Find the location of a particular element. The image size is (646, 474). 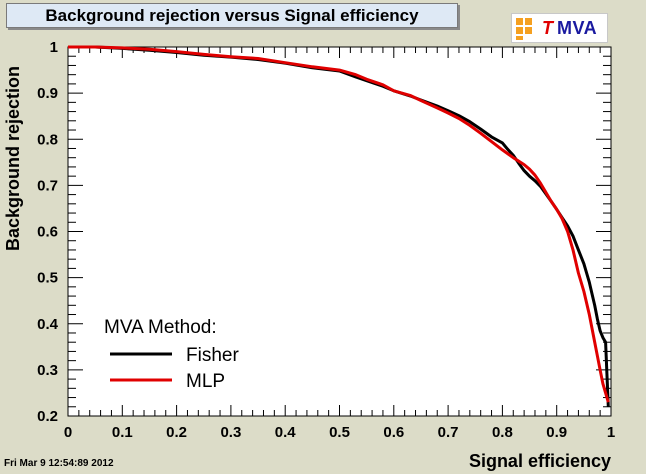

x-tick-label: 0.2 is located at coordinates (176, 432).